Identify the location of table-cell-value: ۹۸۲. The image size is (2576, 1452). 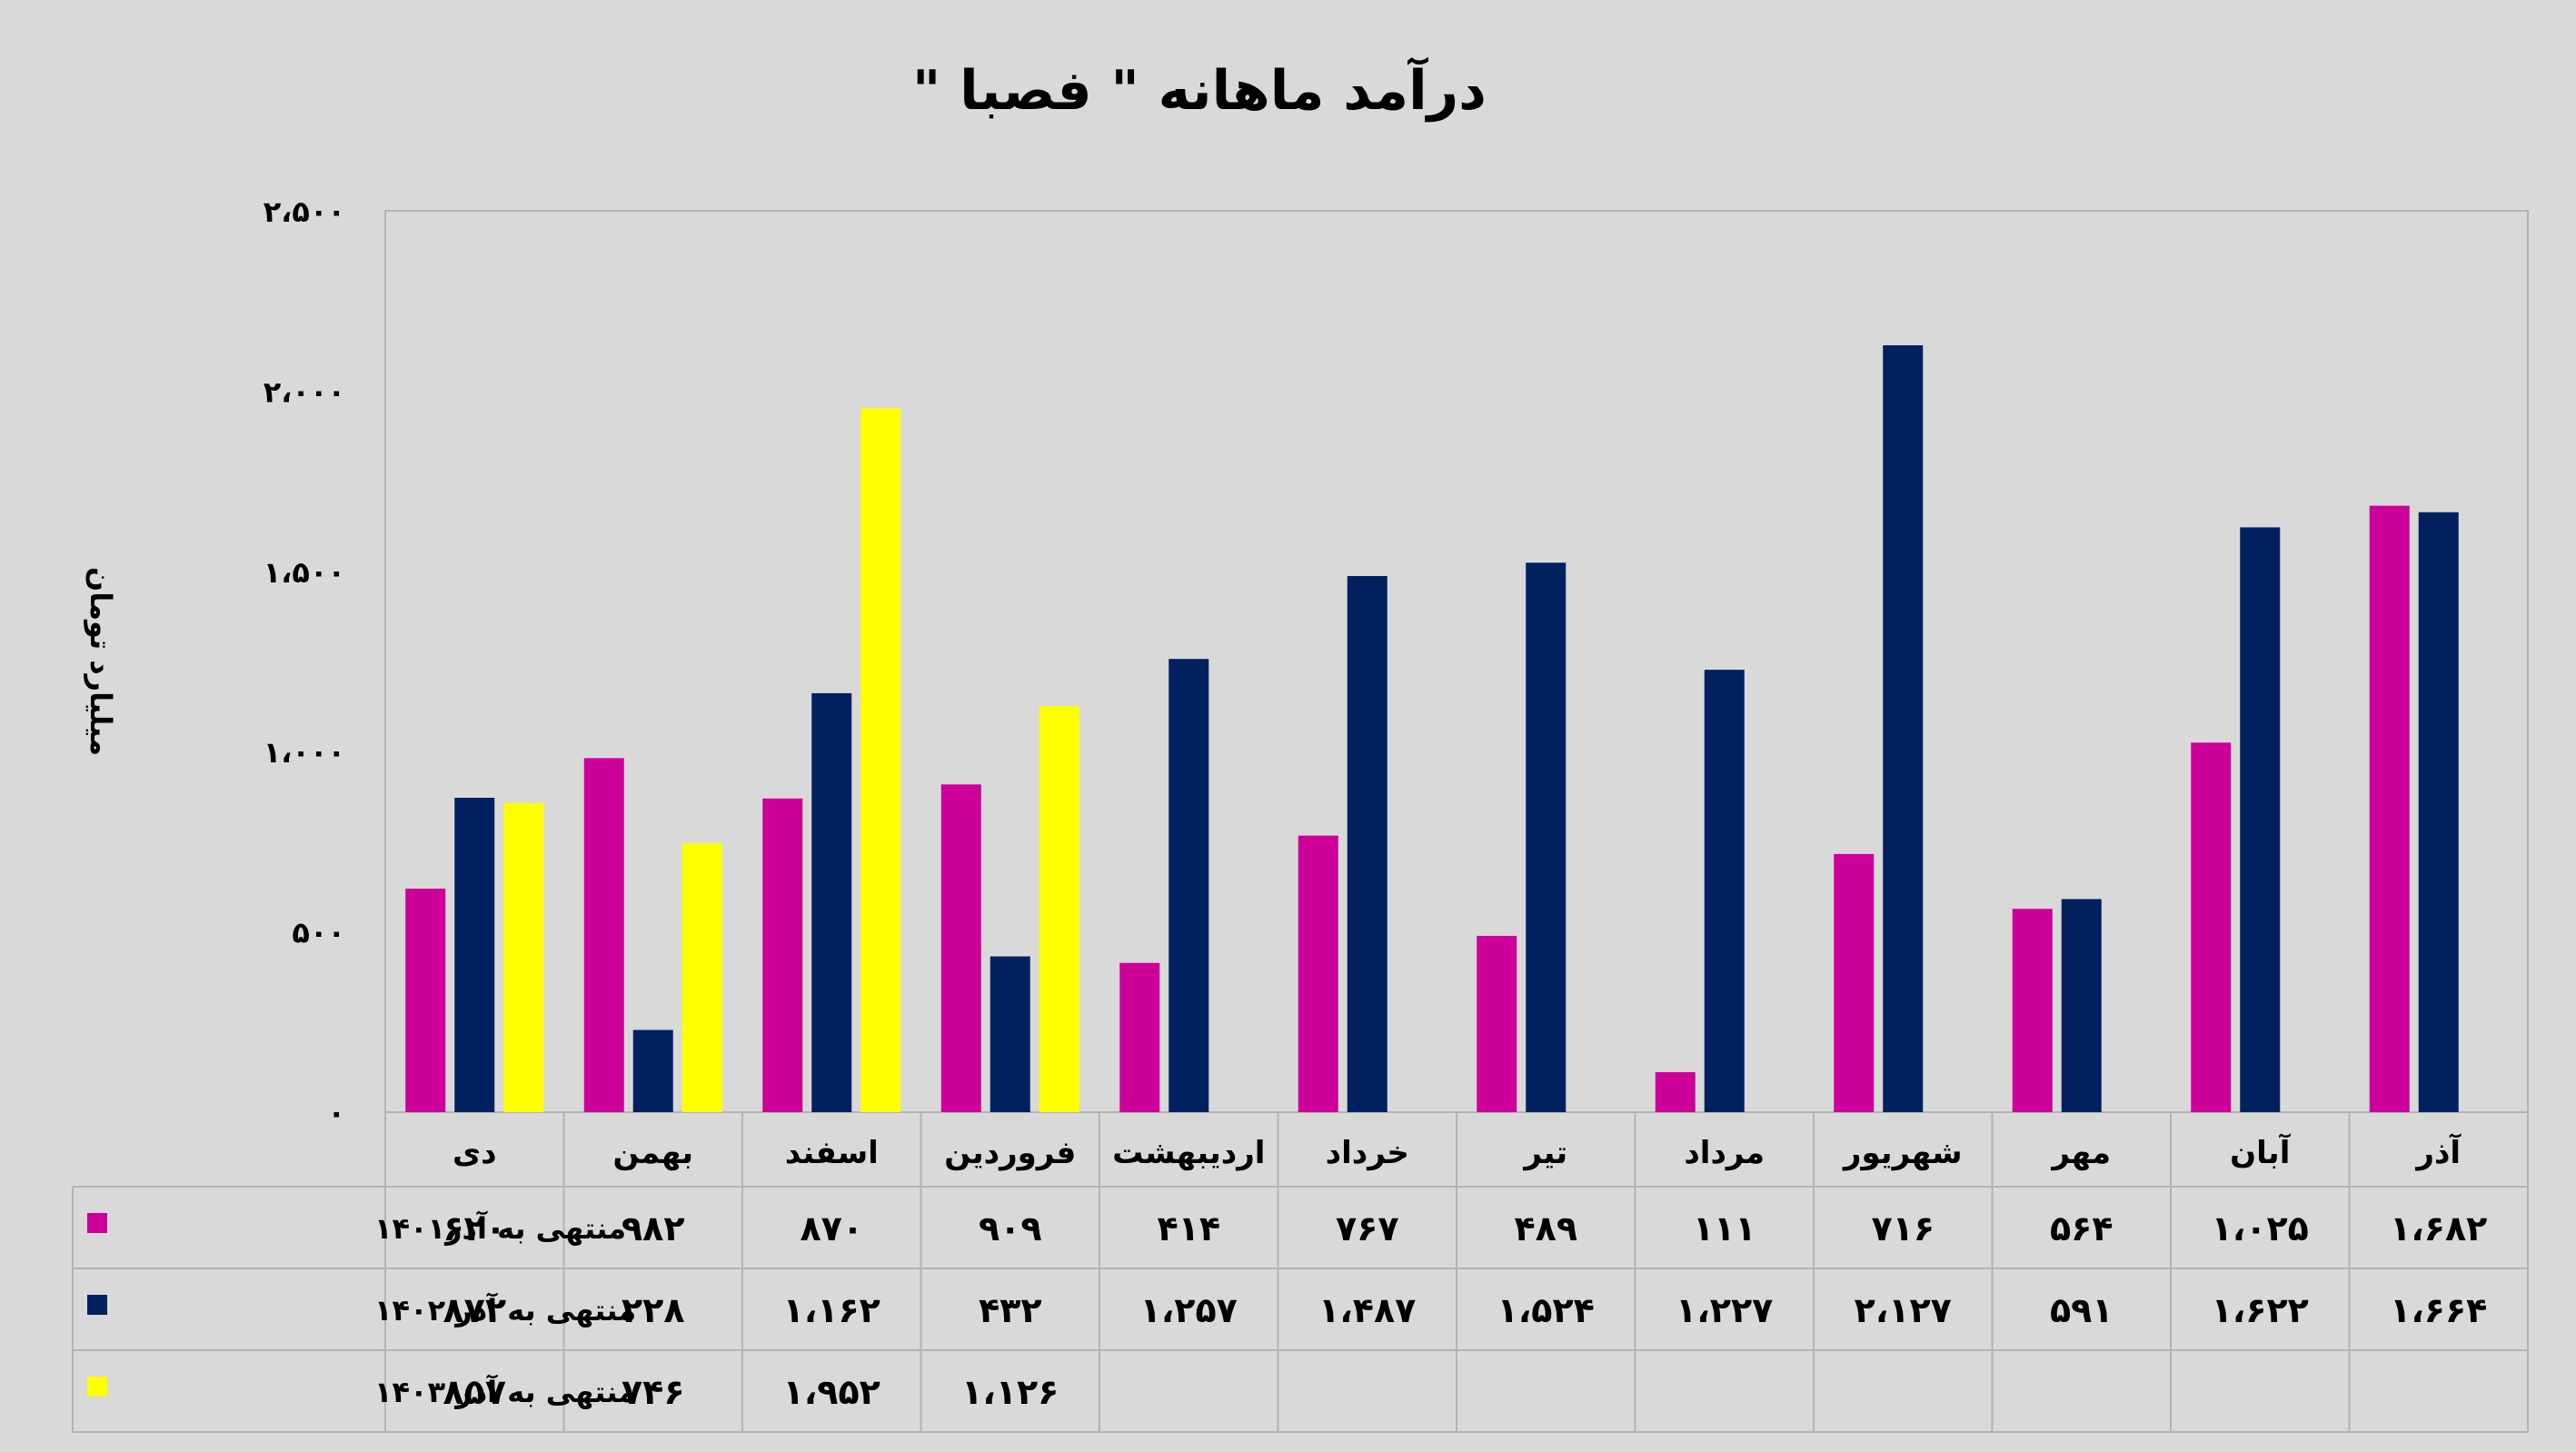
(653, 1228).